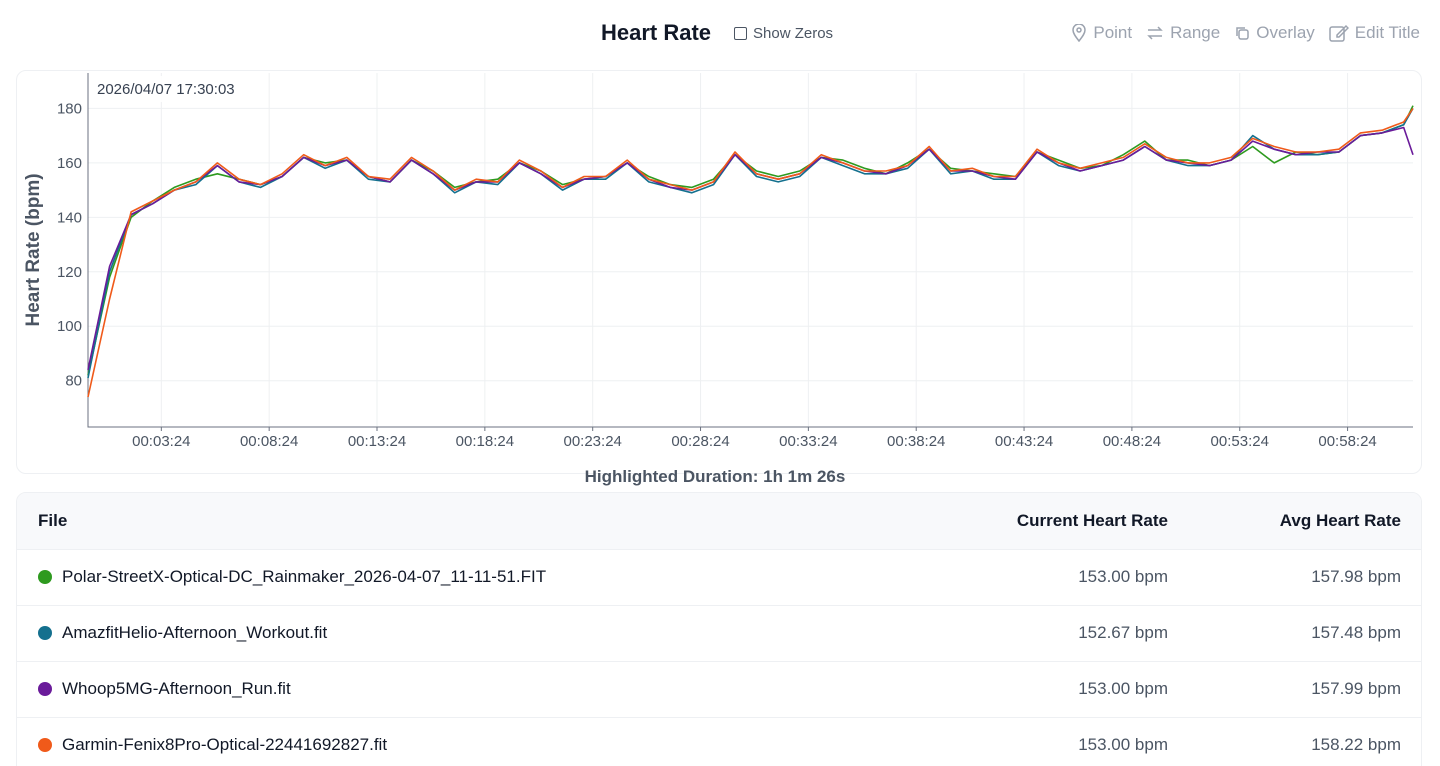 The width and height of the screenshot is (1440, 766). Describe the element at coordinates (225, 744) in the screenshot. I see `file-cell: Garmin-Fenix8Pro-Optical-22441692827.fit` at that location.